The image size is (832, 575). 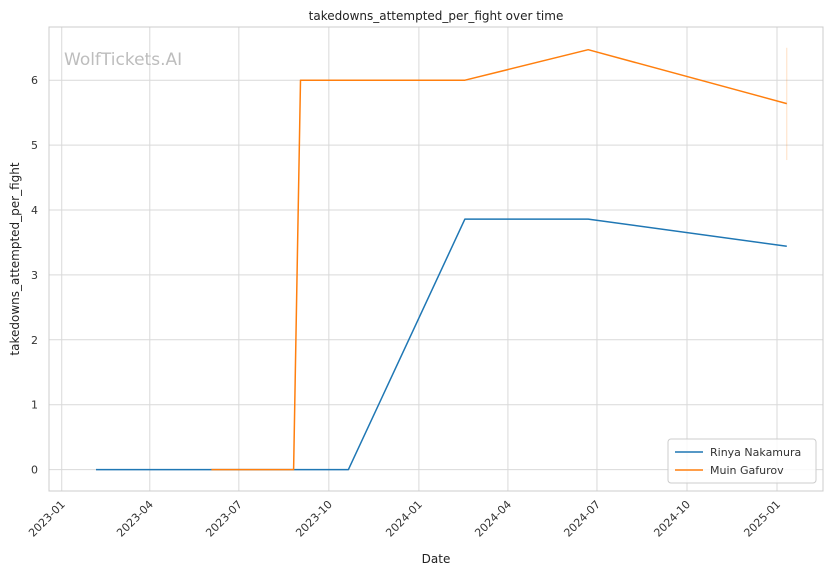 I want to click on legend-label-rinya: Rinya Nakamura, so click(x=755, y=452).